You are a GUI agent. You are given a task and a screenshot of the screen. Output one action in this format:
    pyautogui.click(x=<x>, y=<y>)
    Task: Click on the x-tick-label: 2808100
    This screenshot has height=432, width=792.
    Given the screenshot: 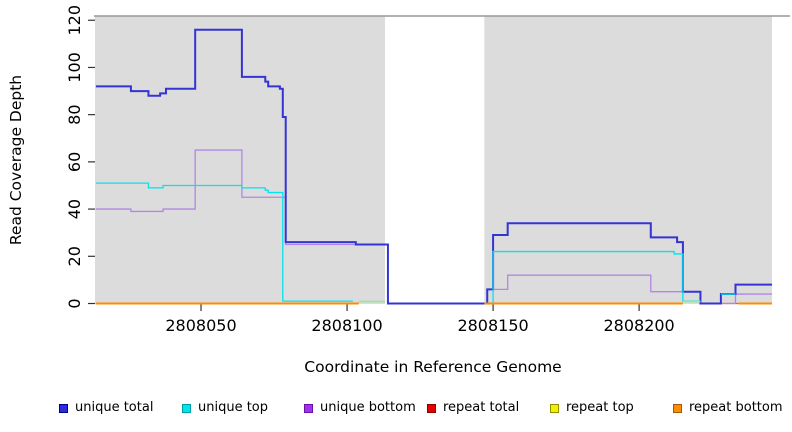 What is the action you would take?
    pyautogui.click(x=346, y=325)
    